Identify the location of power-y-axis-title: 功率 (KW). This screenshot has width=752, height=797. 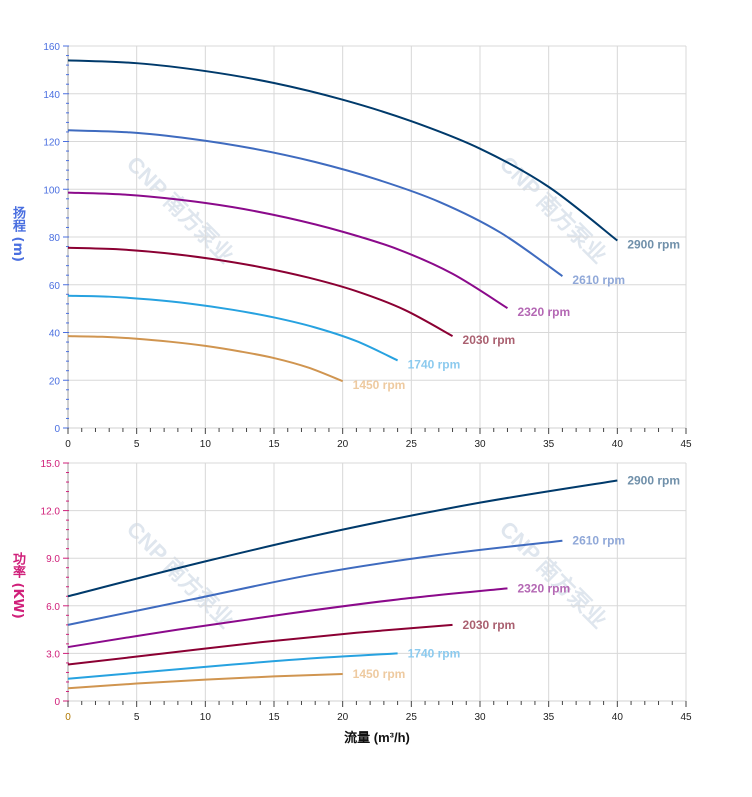
(17, 585).